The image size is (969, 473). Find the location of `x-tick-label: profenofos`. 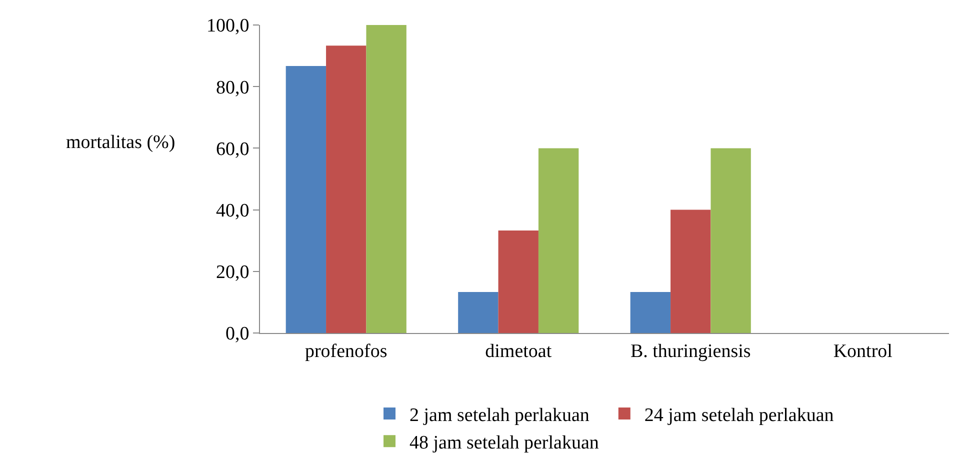

x-tick-label: profenofos is located at coordinates (346, 351).